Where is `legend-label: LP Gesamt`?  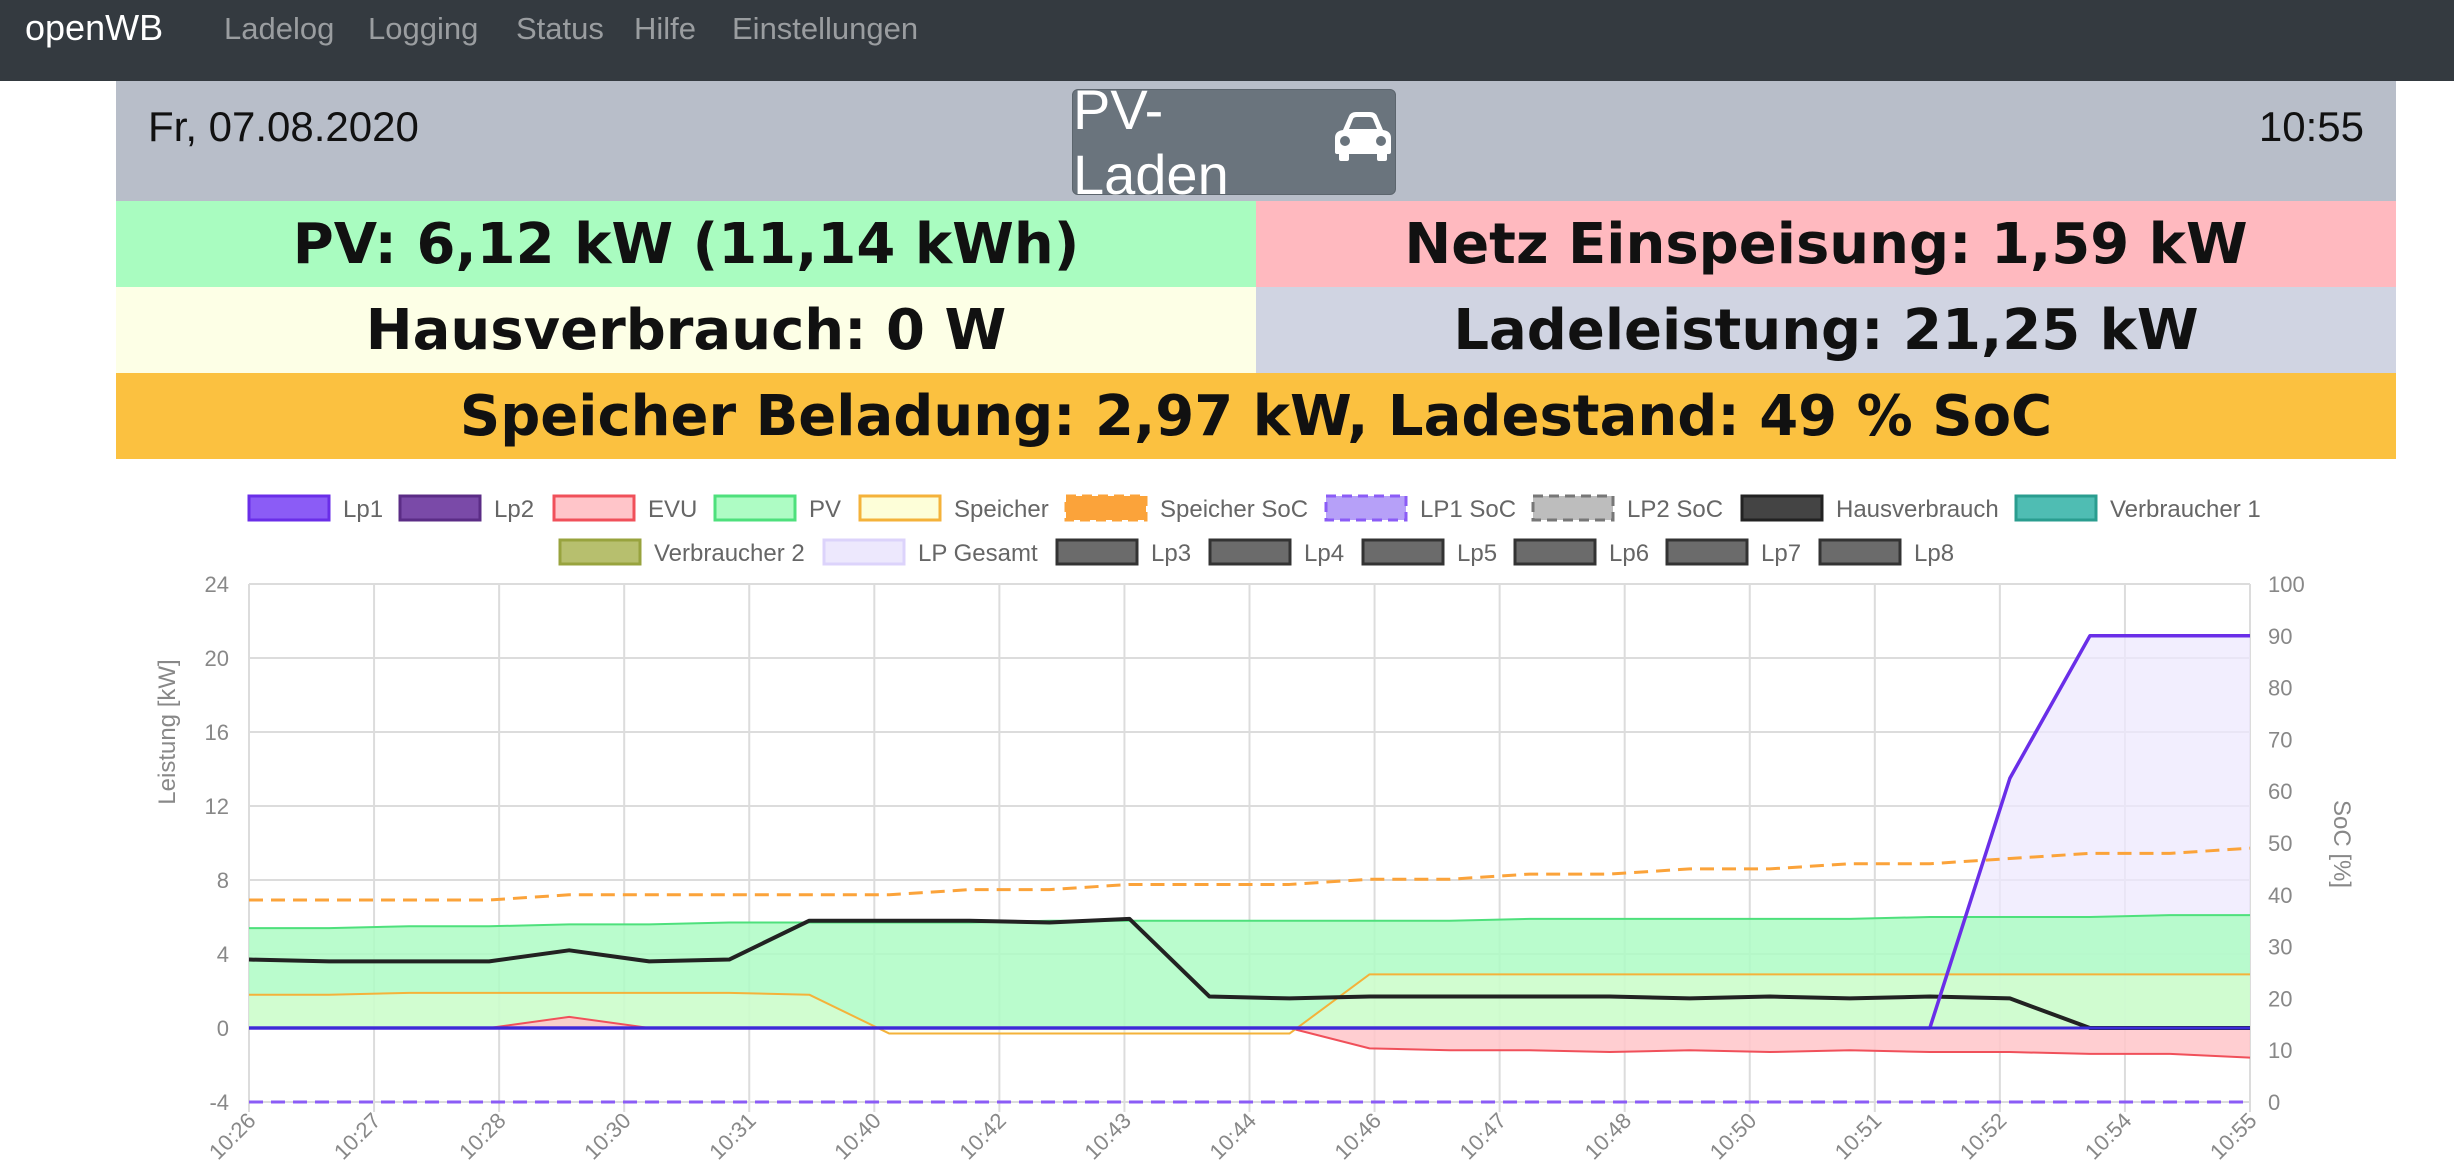 legend-label: LP Gesamt is located at coordinates (978, 553).